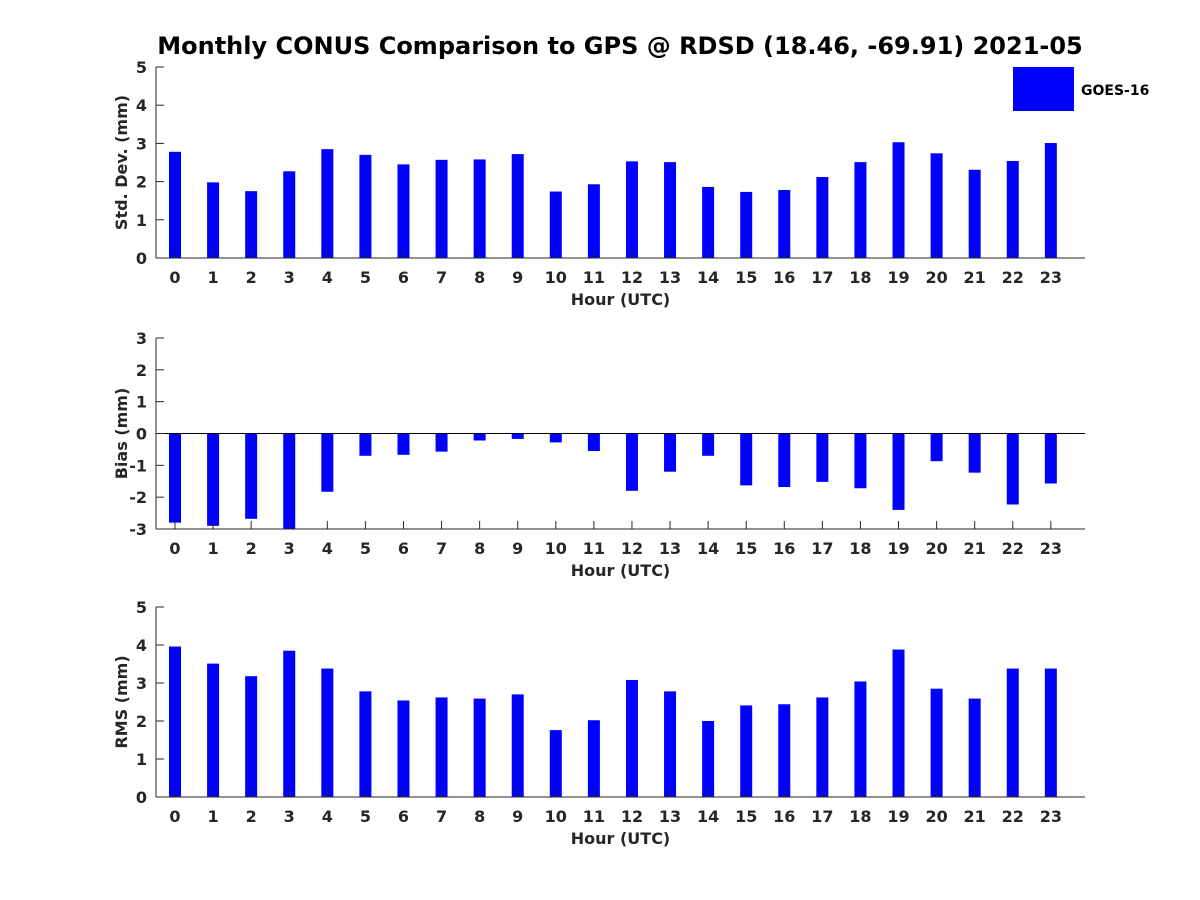  What do you see at coordinates (141, 338) in the screenshot?
I see `bias-y-tick-label: 3` at bounding box center [141, 338].